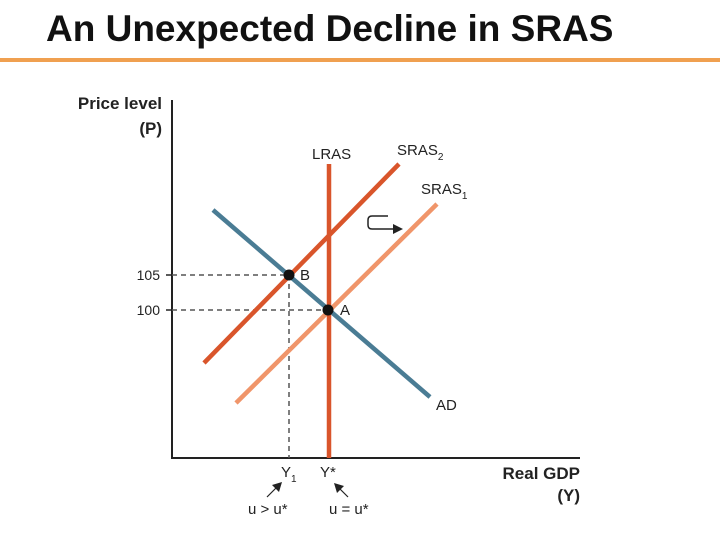 The image size is (720, 540). Describe the element at coordinates (398, 229) in the screenshot. I see `shift-arrowhead-icon` at that location.